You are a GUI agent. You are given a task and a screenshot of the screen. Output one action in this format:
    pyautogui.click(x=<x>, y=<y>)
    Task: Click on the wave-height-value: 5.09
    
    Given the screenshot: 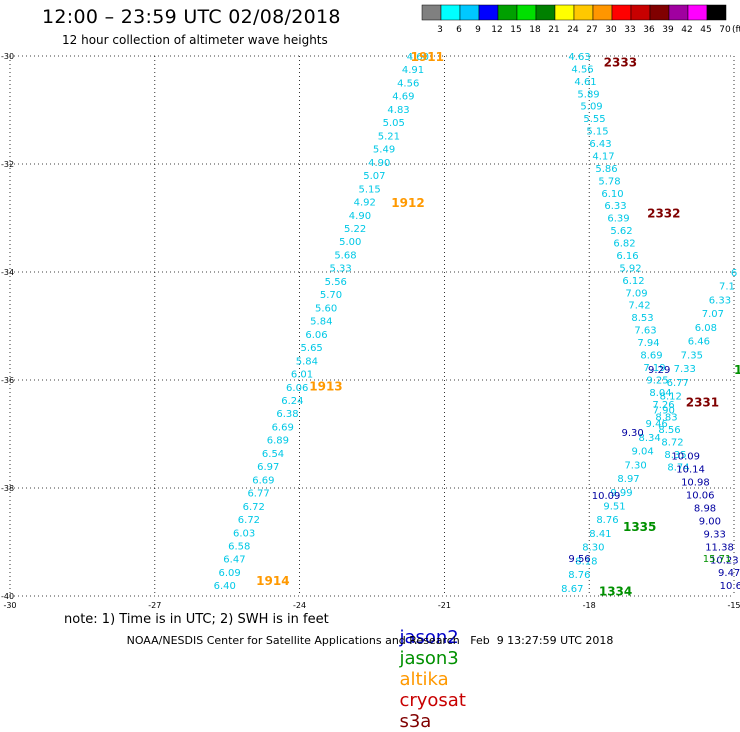 What is the action you would take?
    pyautogui.click(x=591, y=107)
    